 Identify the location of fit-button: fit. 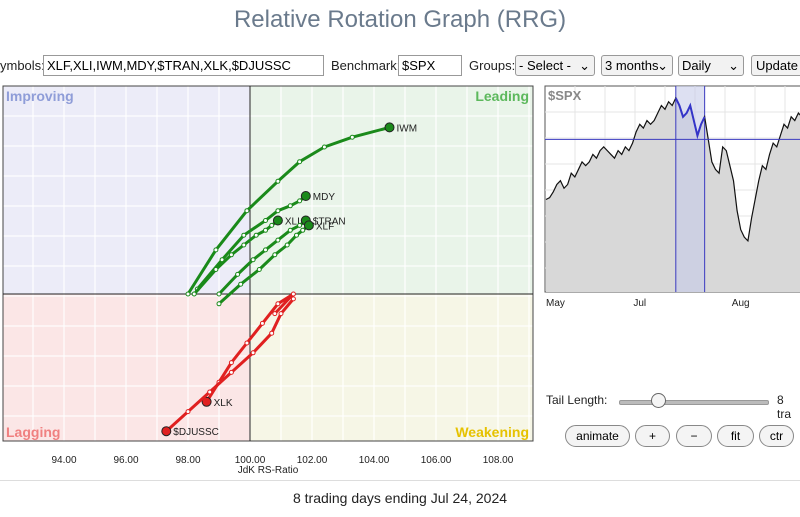
(735, 436).